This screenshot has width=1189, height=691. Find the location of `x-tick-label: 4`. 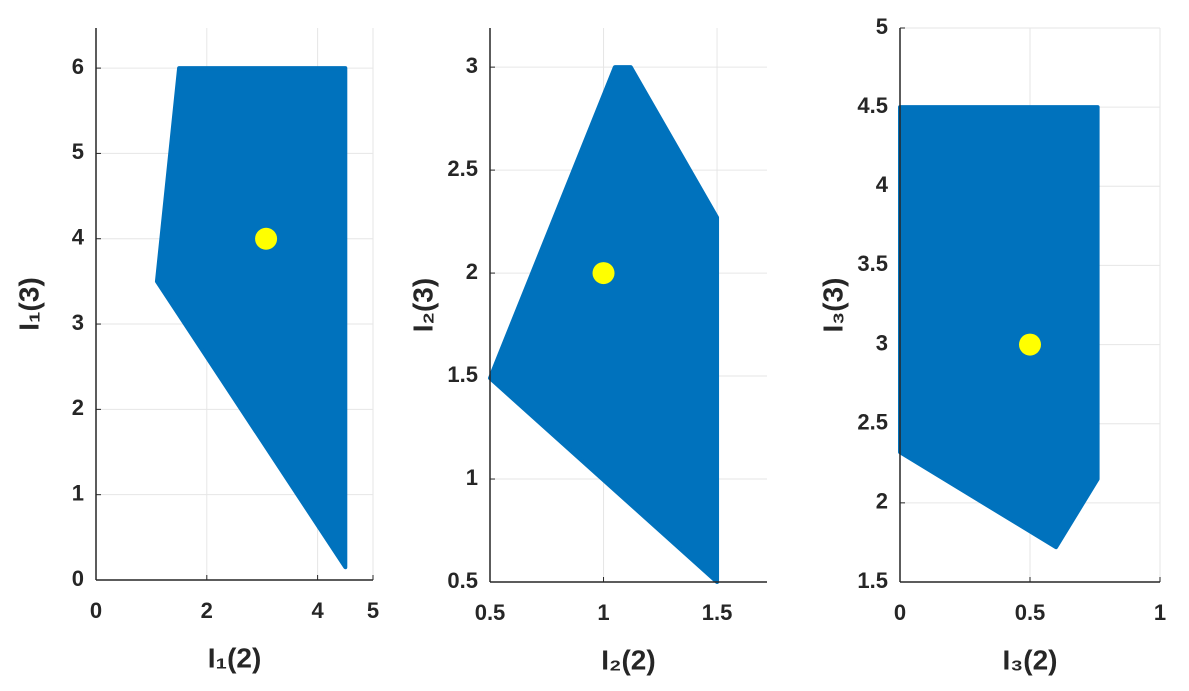

x-tick-label: 4 is located at coordinates (317, 610).